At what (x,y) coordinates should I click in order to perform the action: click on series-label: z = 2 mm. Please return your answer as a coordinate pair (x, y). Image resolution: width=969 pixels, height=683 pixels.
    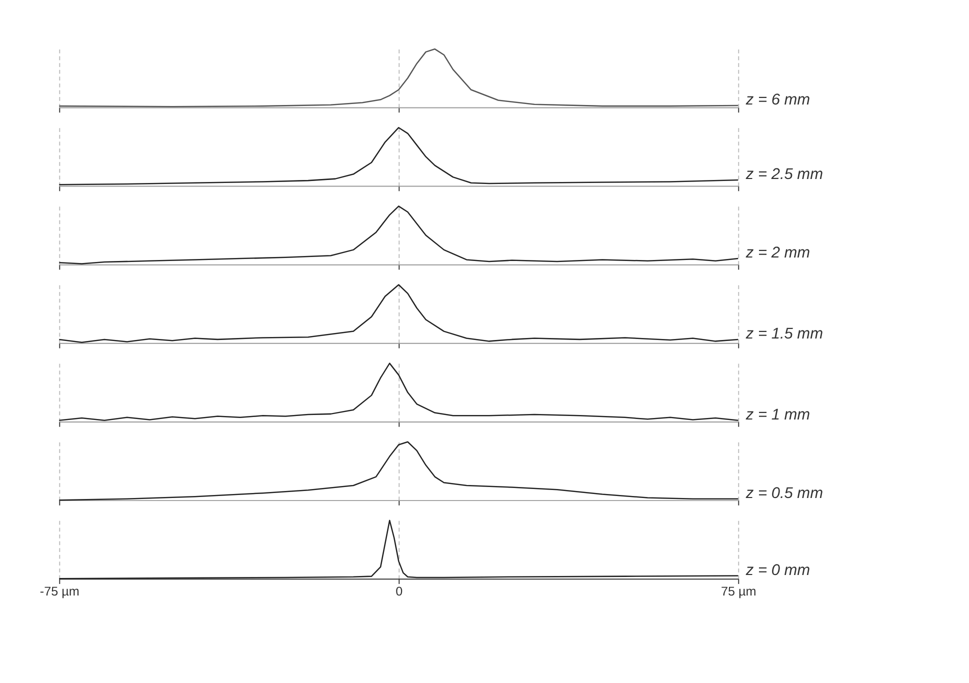
    Looking at the image, I should click on (777, 253).